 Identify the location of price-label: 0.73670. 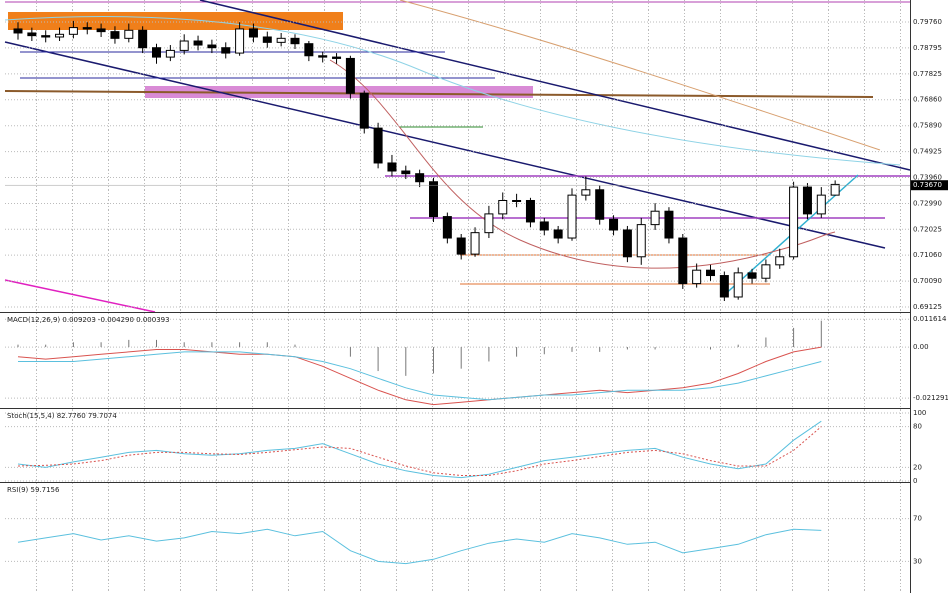
(927, 185).